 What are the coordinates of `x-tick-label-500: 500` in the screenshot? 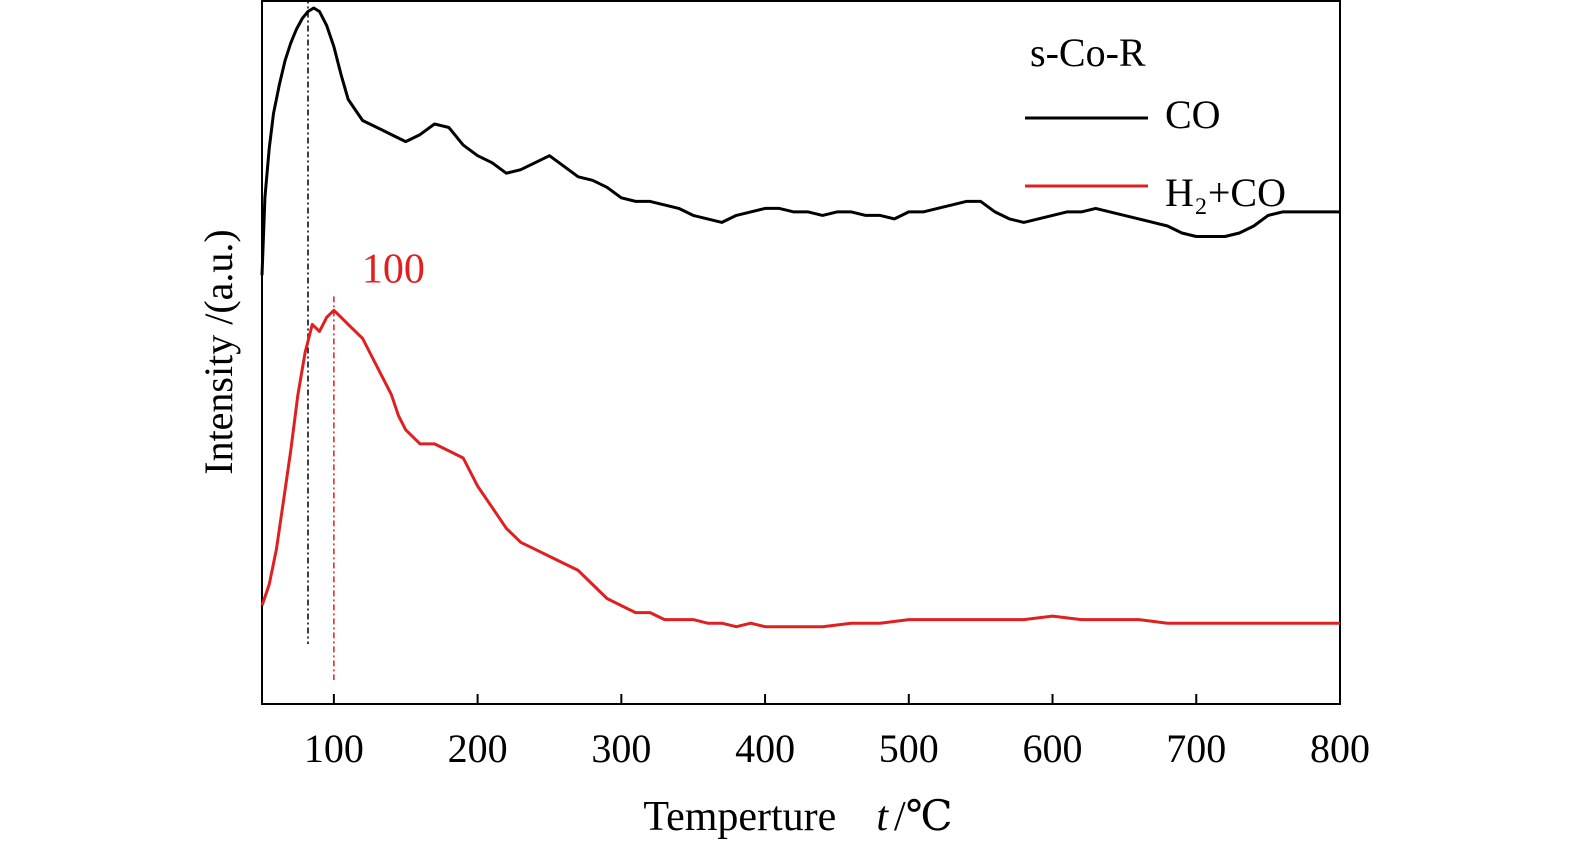 It's located at (909, 748).